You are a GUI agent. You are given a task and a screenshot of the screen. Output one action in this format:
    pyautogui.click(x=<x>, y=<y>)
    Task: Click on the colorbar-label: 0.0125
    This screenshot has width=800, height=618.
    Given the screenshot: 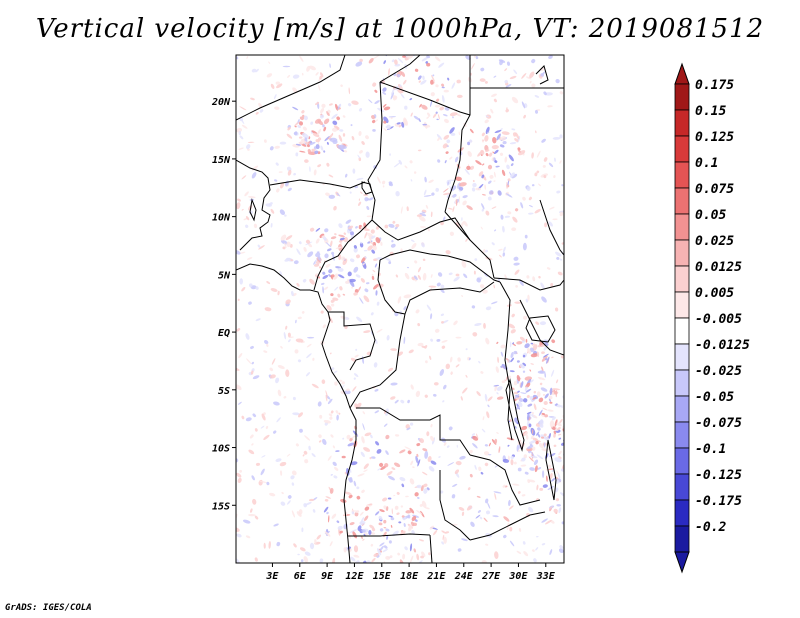 What is the action you would take?
    pyautogui.click(x=718, y=267)
    